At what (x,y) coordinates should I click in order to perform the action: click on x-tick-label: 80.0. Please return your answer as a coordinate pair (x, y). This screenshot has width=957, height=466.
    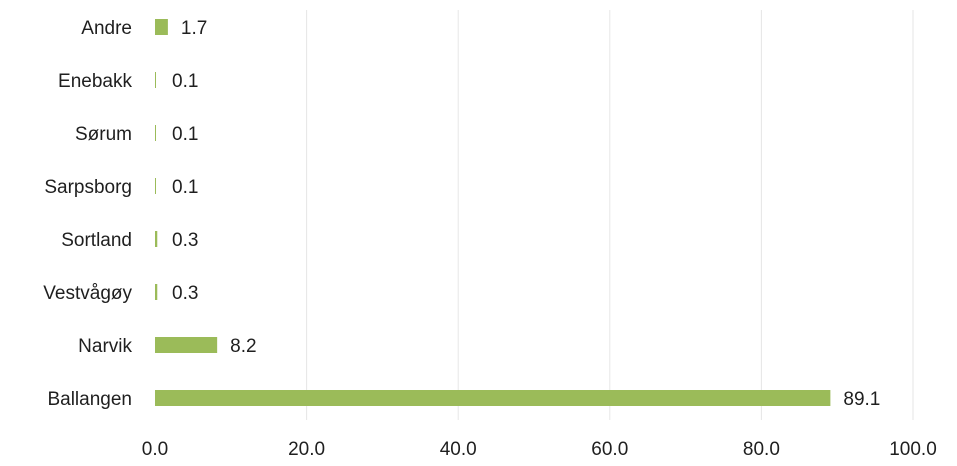
    Looking at the image, I should click on (761, 449).